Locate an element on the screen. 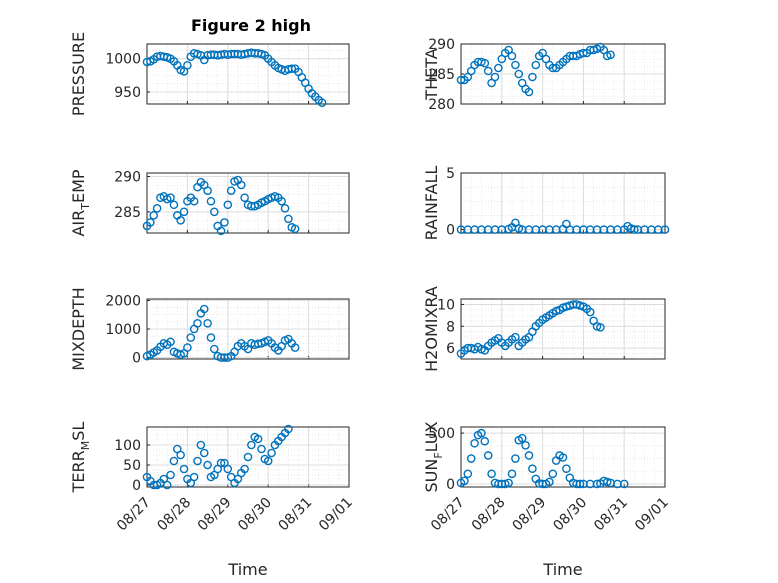 Image resolution: width=778 pixels, height=583 pixels. x-tick-label: 08/27 is located at coordinates (134, 515).